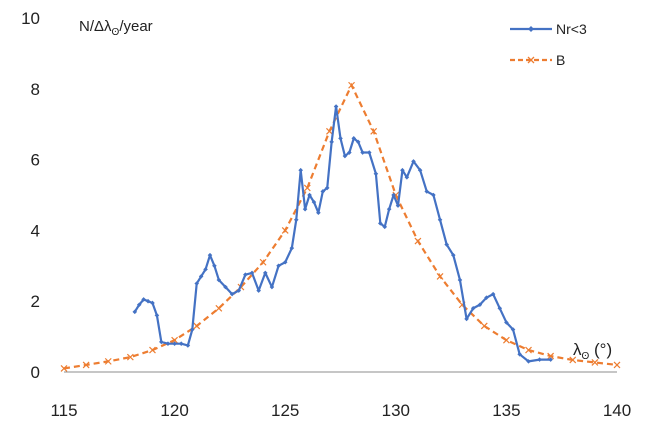 The width and height of the screenshot is (646, 423). What do you see at coordinates (35, 372) in the screenshot?
I see `y-tick-label: 0` at bounding box center [35, 372].